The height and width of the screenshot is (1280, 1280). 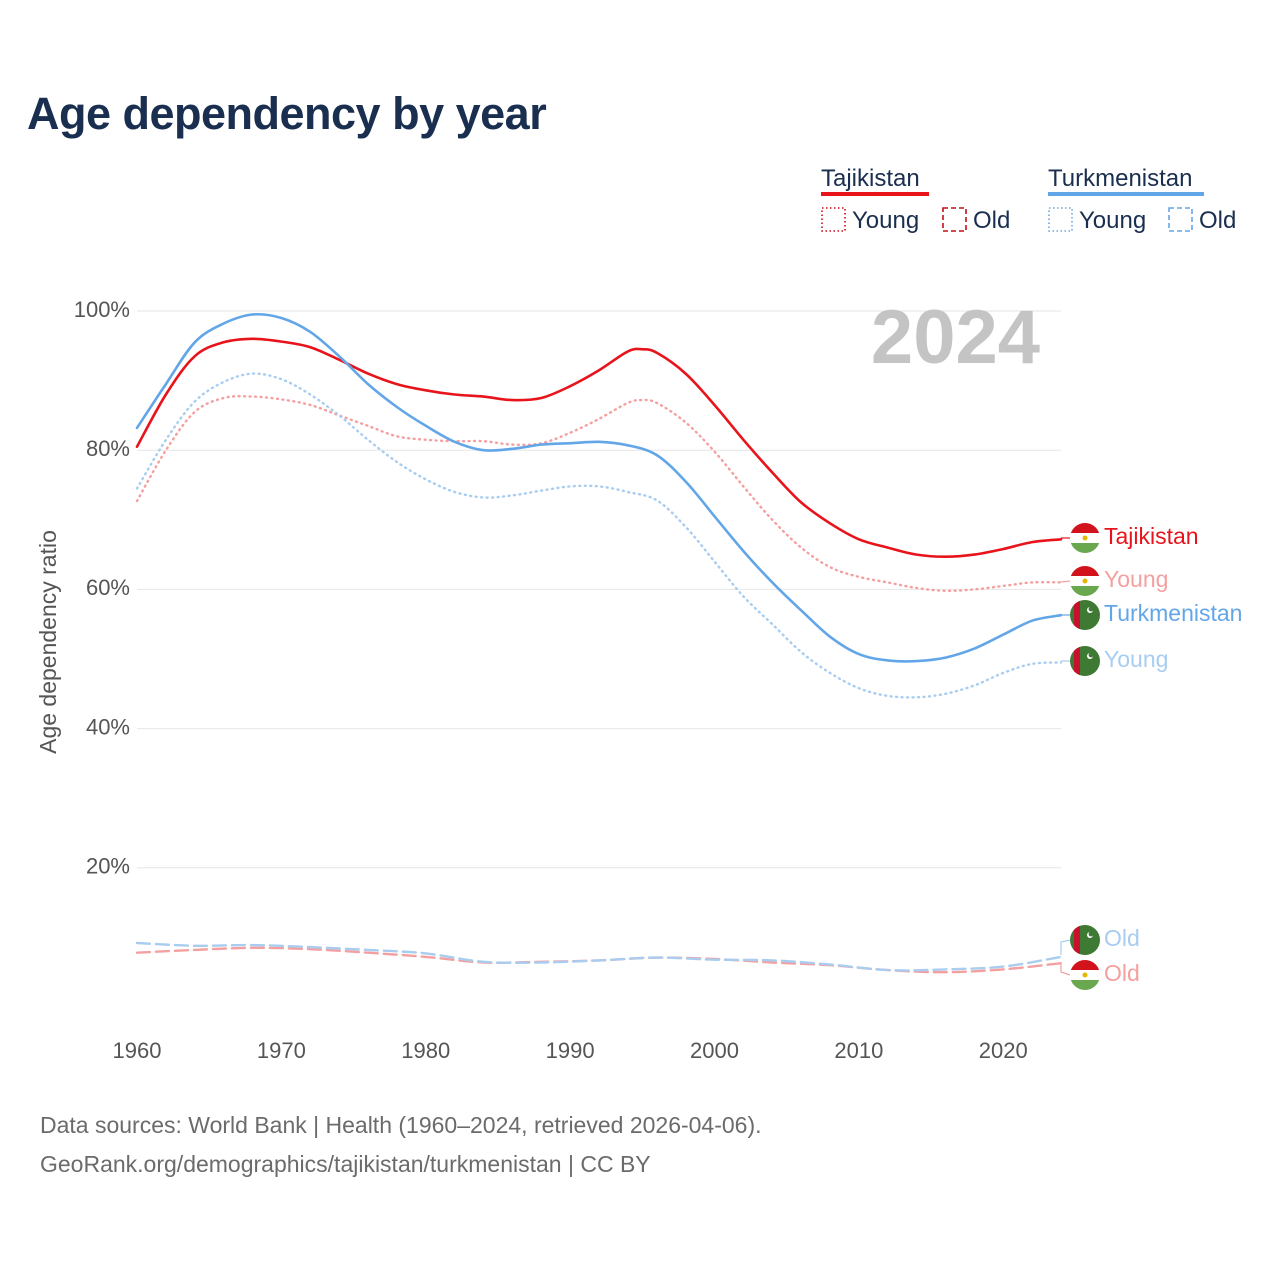 I want to click on y-axis-label: Age dependency ratio, so click(x=48, y=642).